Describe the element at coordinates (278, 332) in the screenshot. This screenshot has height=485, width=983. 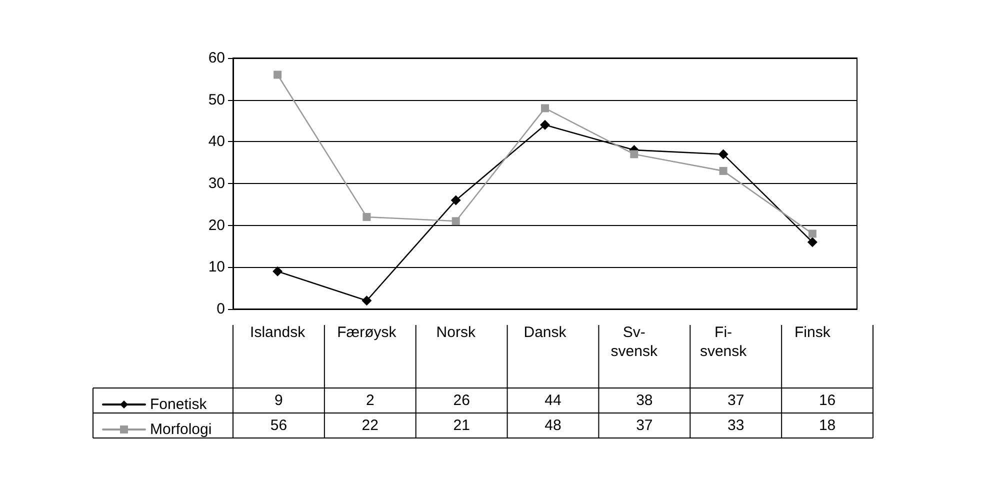
I see `x-tick-label: Islandsk` at that location.